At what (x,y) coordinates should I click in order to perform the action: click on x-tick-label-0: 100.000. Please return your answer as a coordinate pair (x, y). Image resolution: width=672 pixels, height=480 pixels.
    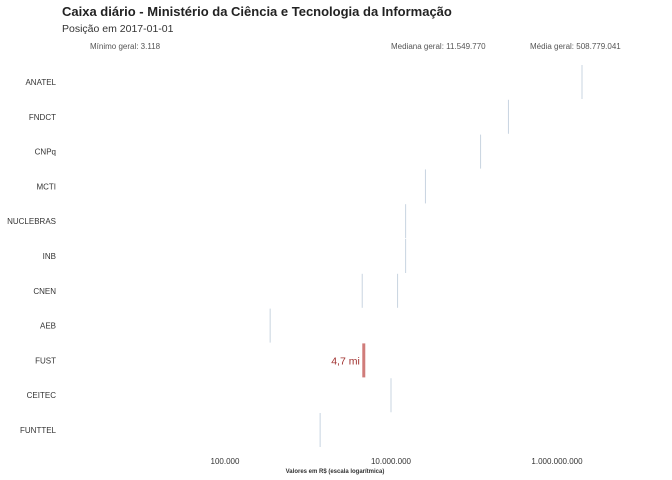
    Looking at the image, I should click on (225, 461).